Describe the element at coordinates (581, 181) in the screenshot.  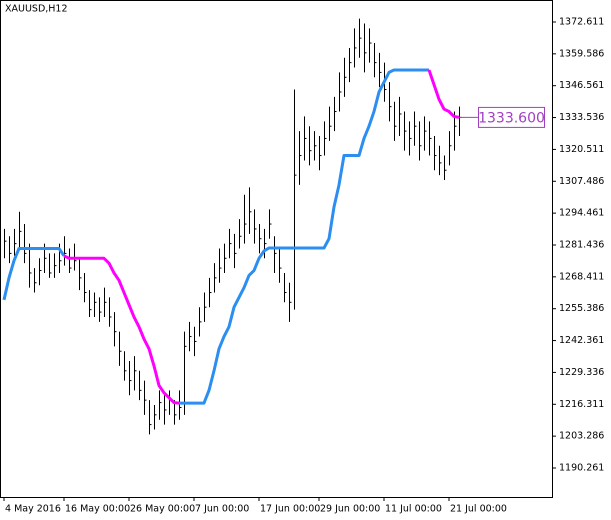
I see `y-tick-label: 1307.486` at that location.